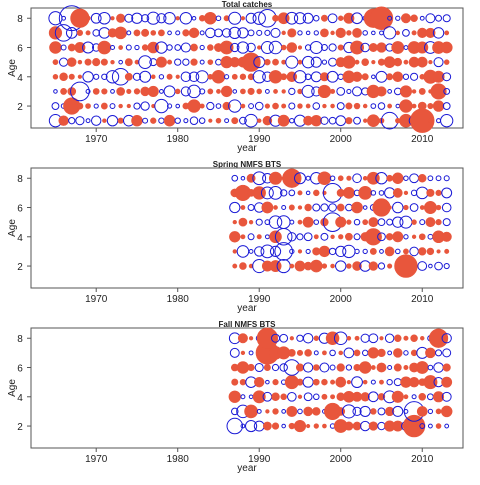  I want to click on y-tick-label: 2, so click(20, 107).